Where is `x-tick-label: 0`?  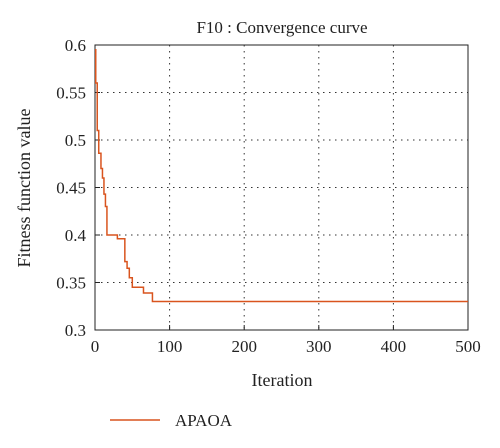 x-tick-label: 0 is located at coordinates (95, 346).